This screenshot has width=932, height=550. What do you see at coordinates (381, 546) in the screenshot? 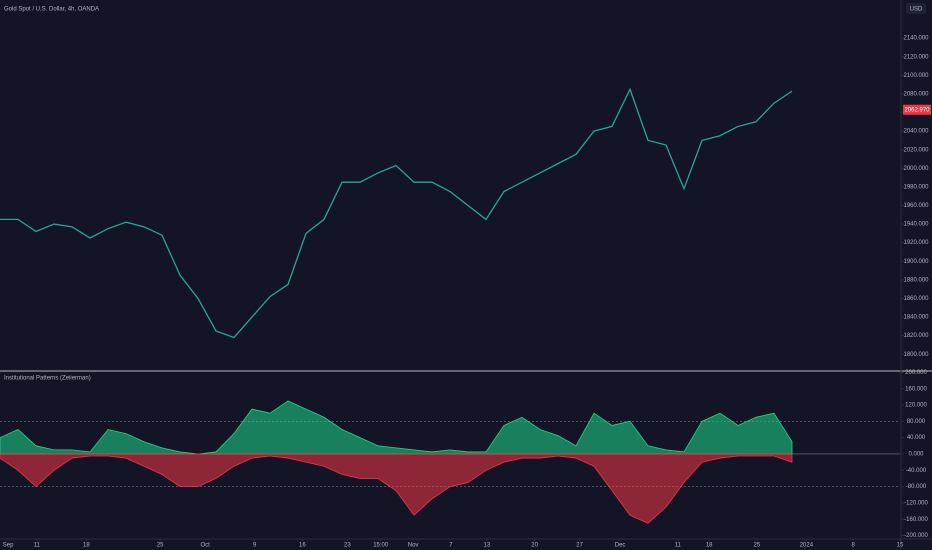
I see `x-tick-label: 15:00` at bounding box center [381, 546].